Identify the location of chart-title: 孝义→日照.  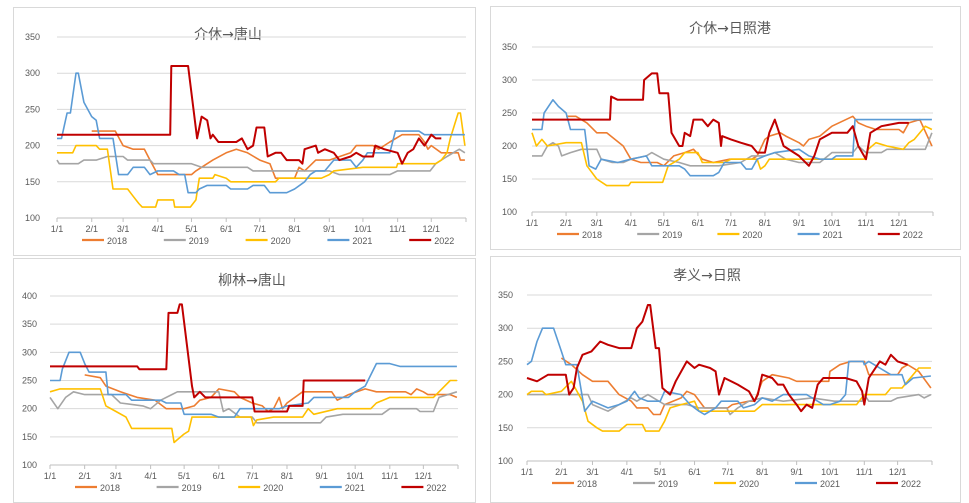
(707, 276).